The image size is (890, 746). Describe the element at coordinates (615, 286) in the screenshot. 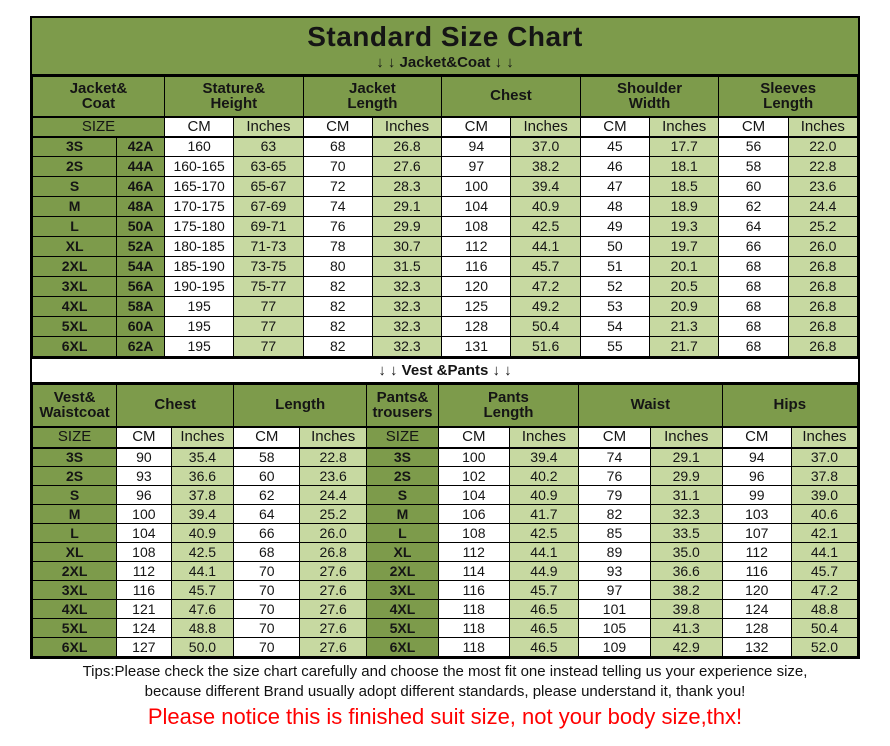

I see `value-cell: 52` at that location.